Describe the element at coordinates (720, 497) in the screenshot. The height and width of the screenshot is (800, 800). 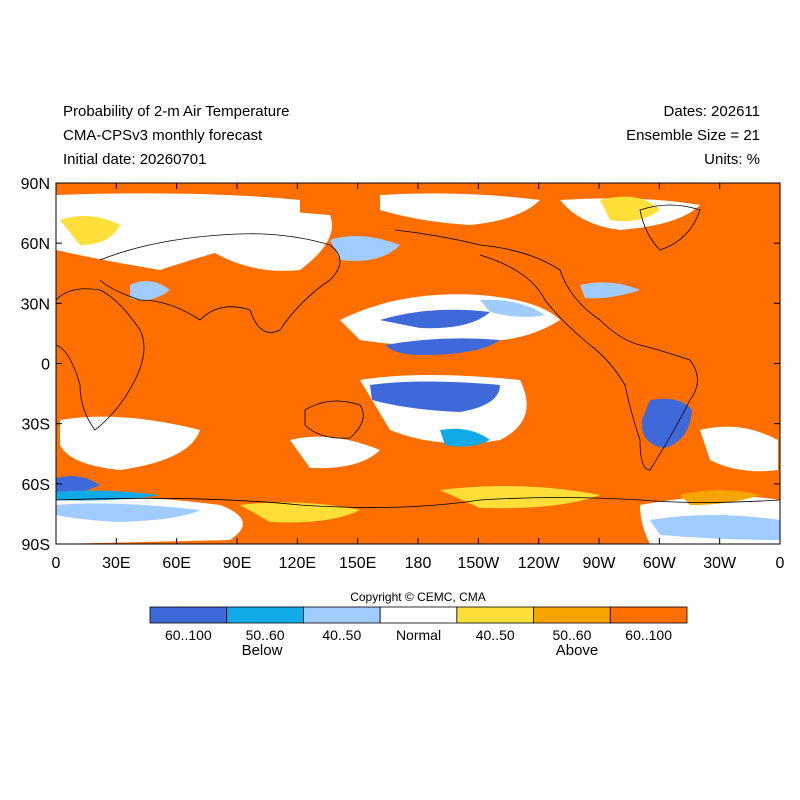
I see `above-mid` at that location.